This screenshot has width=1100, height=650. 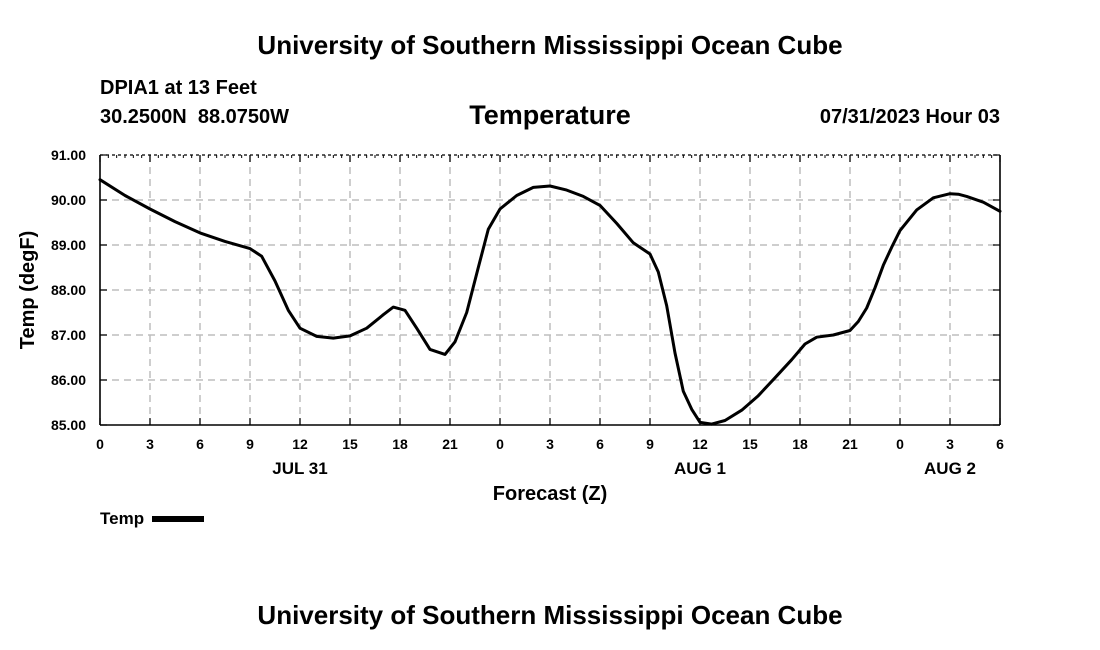 What do you see at coordinates (195, 117) in the screenshot?
I see `station-coordinates: 30.2500N 88.0750W` at bounding box center [195, 117].